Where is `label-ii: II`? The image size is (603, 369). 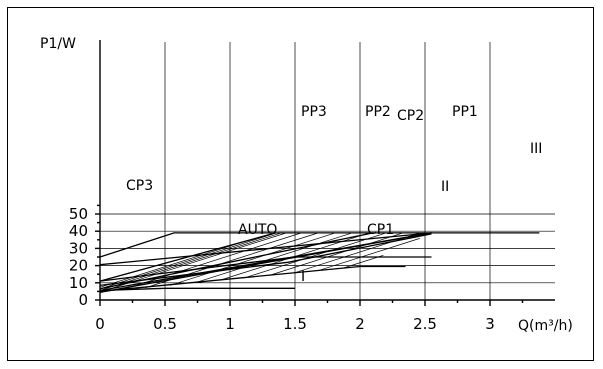
label-ii: II is located at coordinates (445, 187).